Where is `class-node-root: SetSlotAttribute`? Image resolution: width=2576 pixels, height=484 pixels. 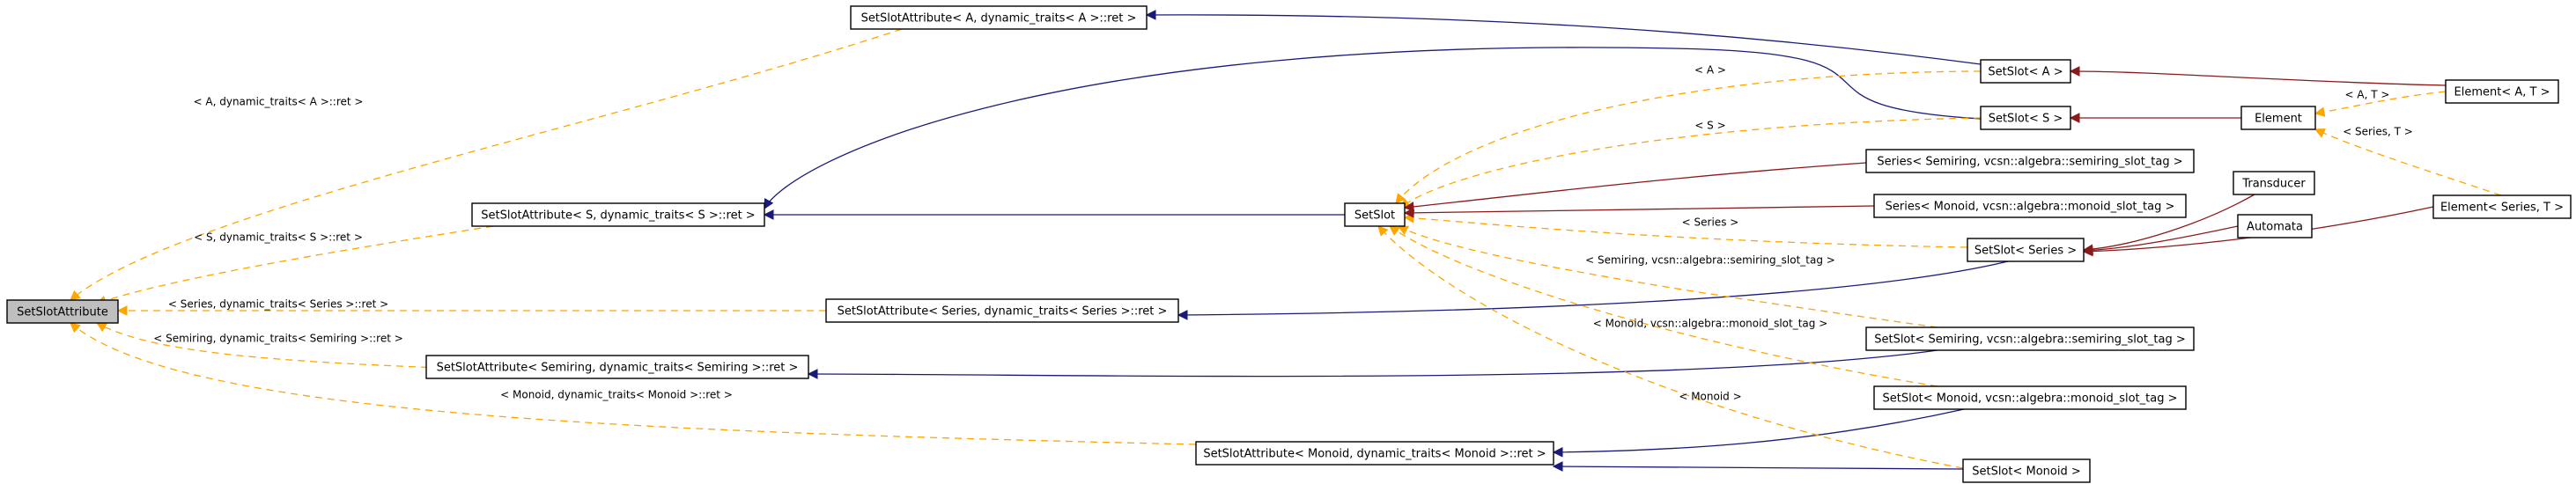
class-node-root: SetSlotAttribute is located at coordinates (62, 311).